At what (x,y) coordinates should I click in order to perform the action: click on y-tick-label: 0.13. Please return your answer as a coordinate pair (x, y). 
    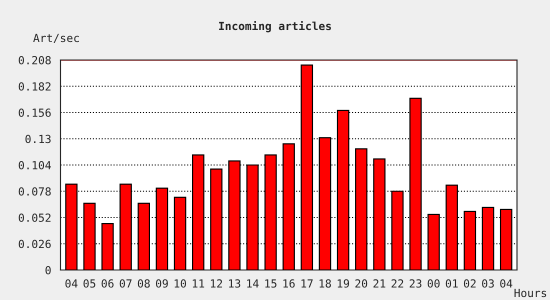
    Looking at the image, I should click on (38, 139).